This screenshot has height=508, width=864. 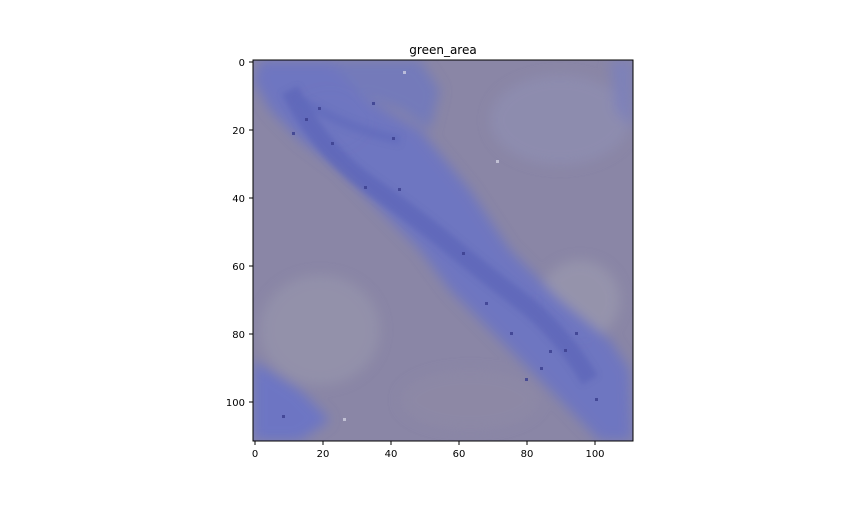 I want to click on y-axis: 0 20 40 60 80 100, so click(x=239, y=233).